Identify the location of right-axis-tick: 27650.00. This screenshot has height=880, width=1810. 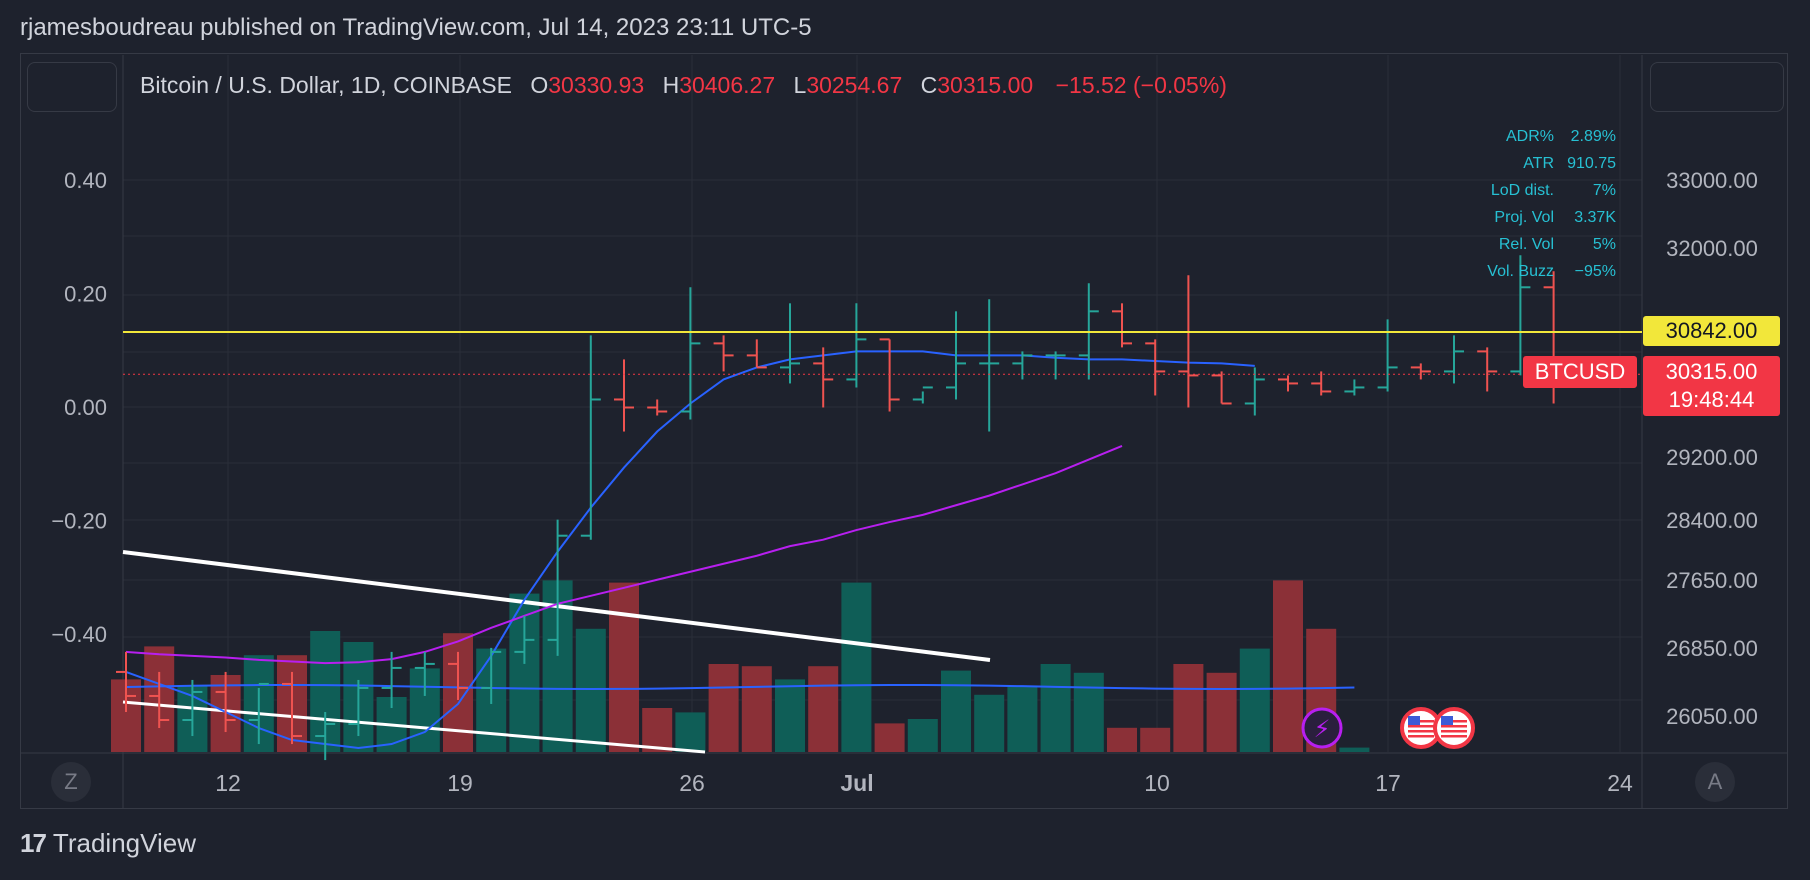
(1712, 580).